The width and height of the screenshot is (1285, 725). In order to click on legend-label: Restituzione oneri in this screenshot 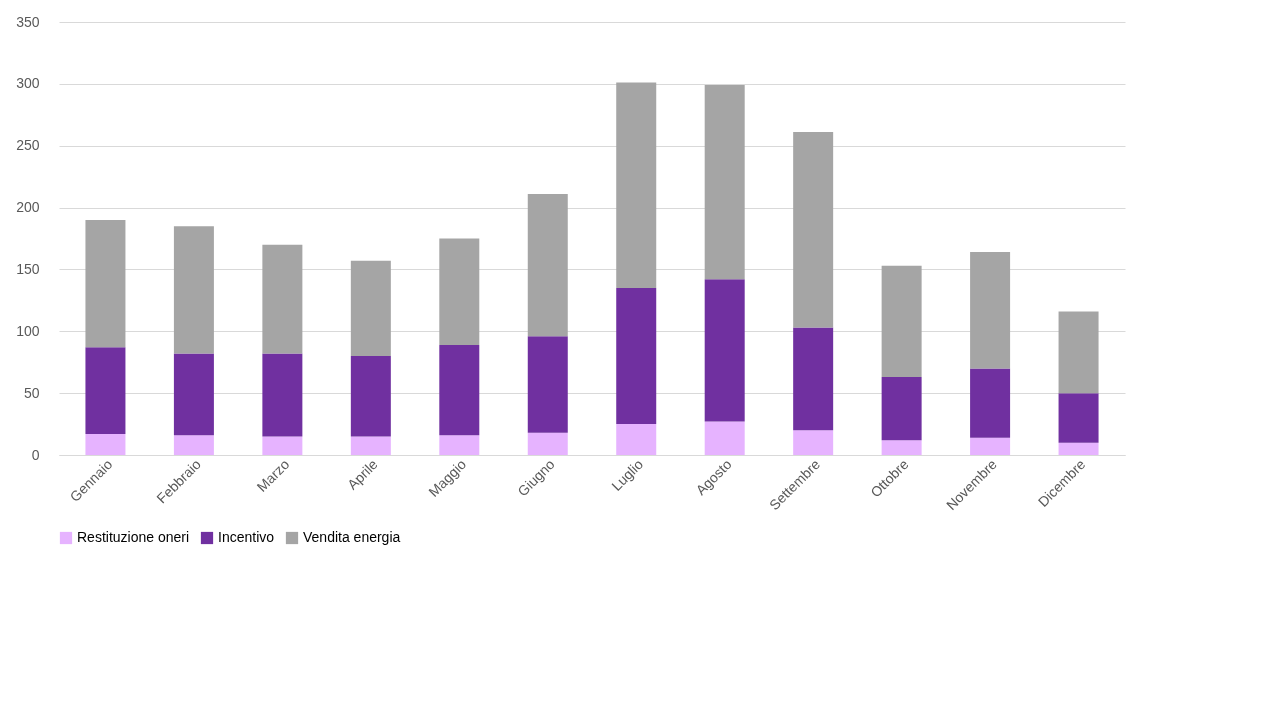, I will do `click(133, 537)`.